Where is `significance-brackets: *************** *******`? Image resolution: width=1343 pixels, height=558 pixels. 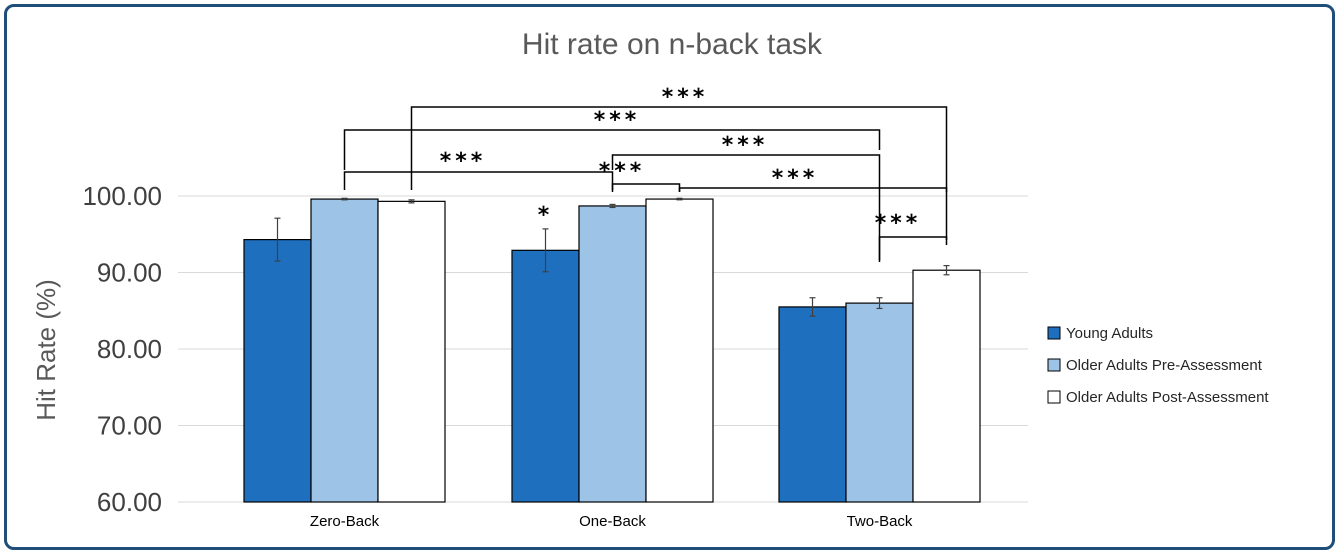
significance-brackets: *************** ******* is located at coordinates (645, 173).